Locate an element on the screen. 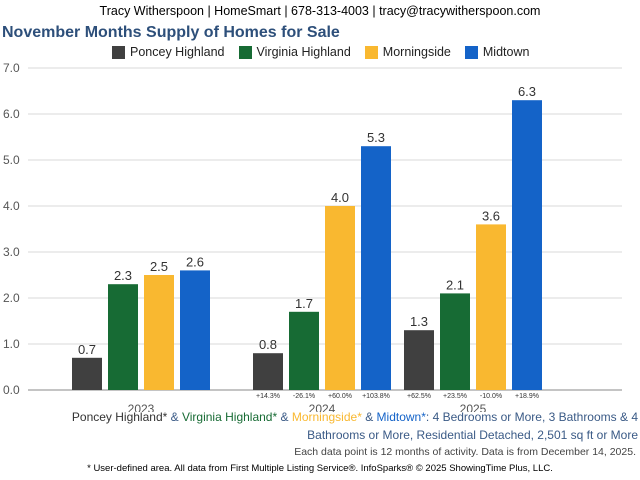 This screenshot has width=640, height=480. legend-item-virginia-highland: Virginia Highland is located at coordinates (294, 52).